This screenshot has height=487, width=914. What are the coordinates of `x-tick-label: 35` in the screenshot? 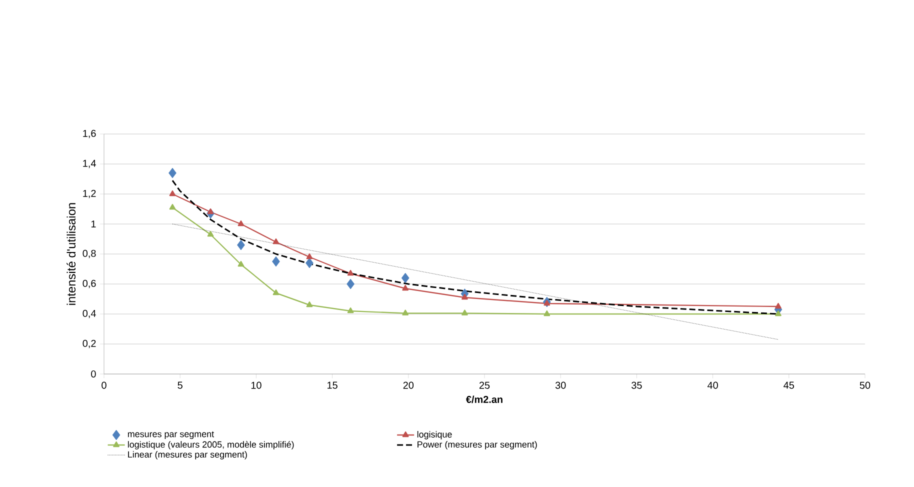 It's located at (637, 385).